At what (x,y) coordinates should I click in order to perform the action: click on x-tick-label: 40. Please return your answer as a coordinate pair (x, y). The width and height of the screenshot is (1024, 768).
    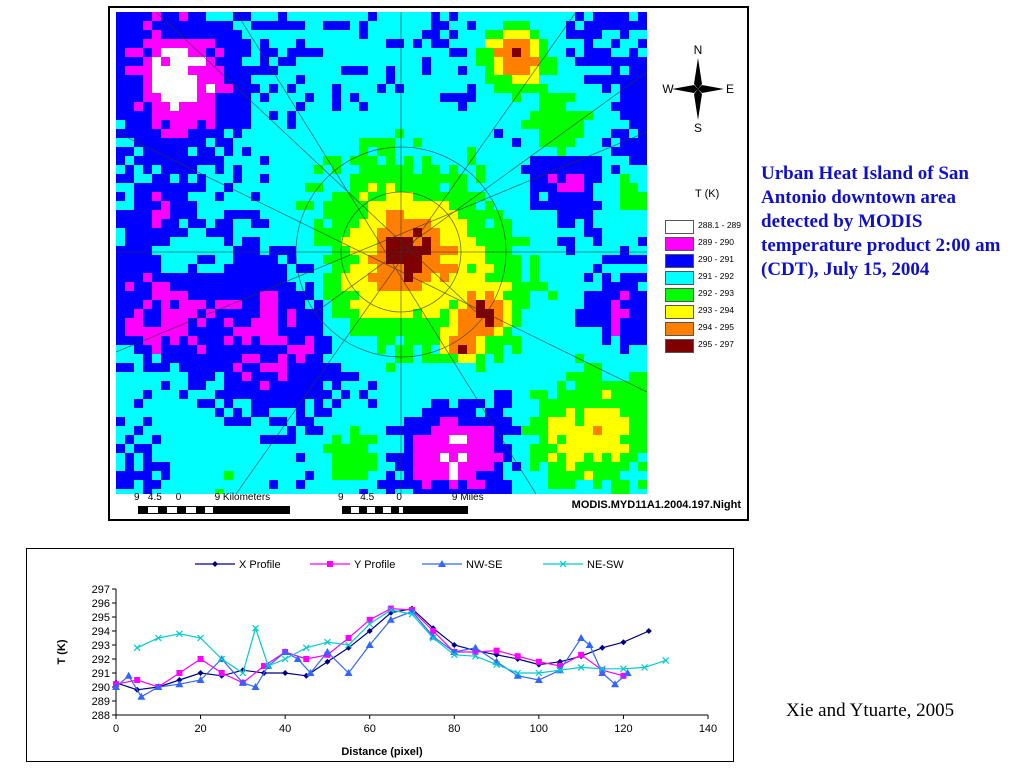
    Looking at the image, I should click on (285, 729).